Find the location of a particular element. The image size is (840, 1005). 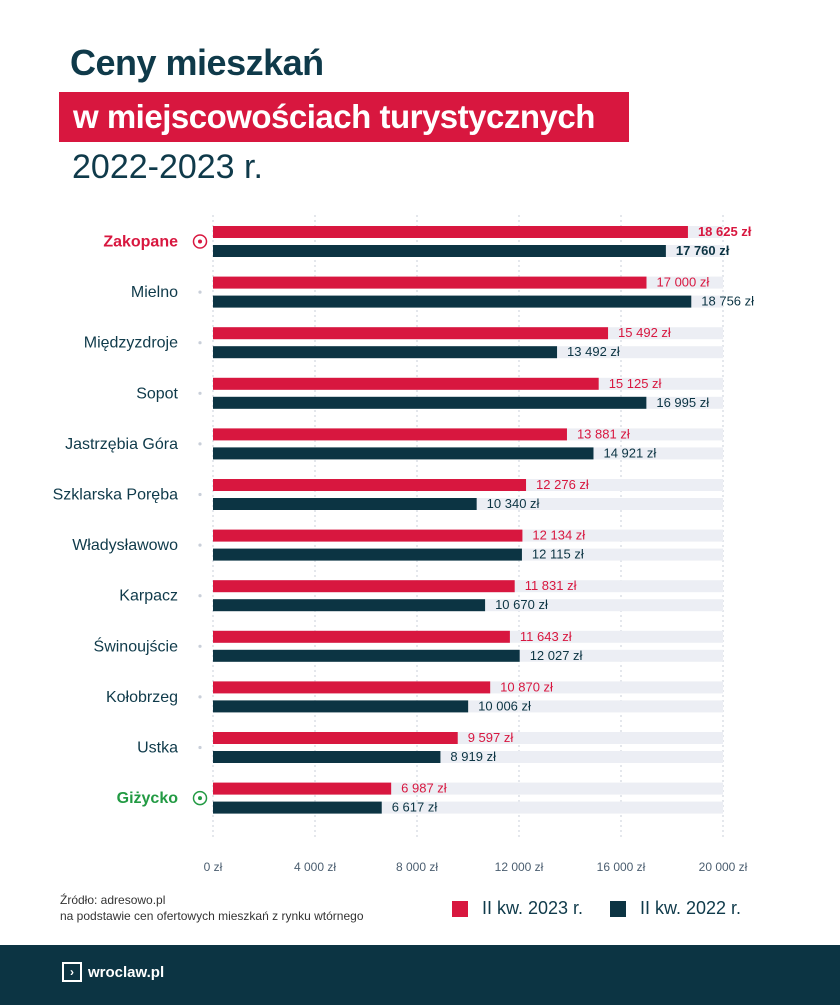

chart-title-line1: Ceny mieszkań is located at coordinates (197, 62).